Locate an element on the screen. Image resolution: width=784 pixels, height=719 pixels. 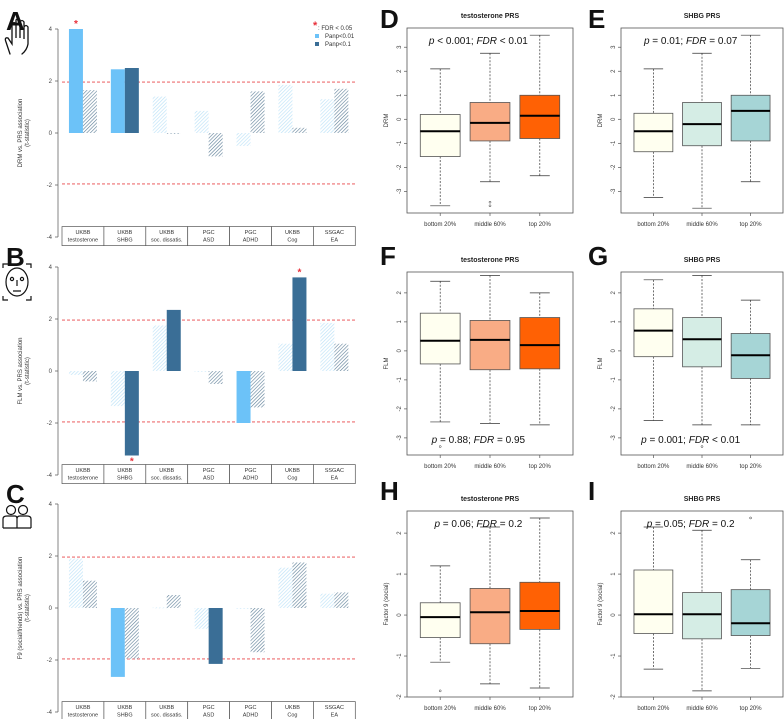
panel-letter-f: F is located at coordinates (388, 256).